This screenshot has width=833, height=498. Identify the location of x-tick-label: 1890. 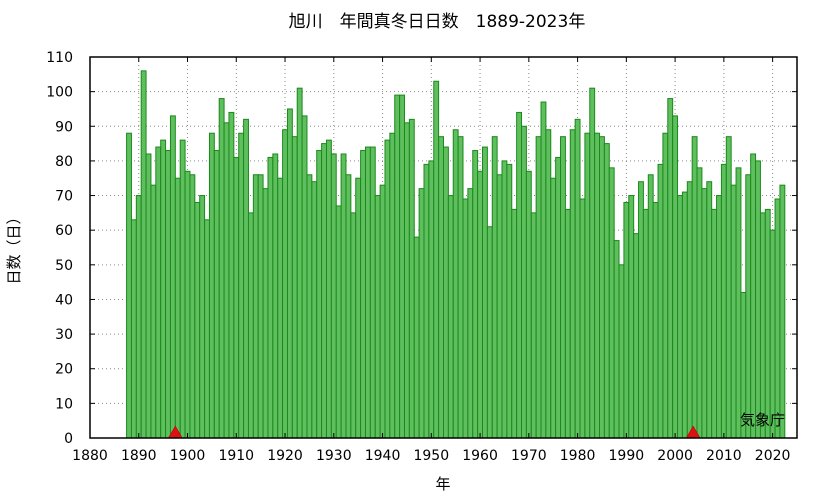
(139, 456).